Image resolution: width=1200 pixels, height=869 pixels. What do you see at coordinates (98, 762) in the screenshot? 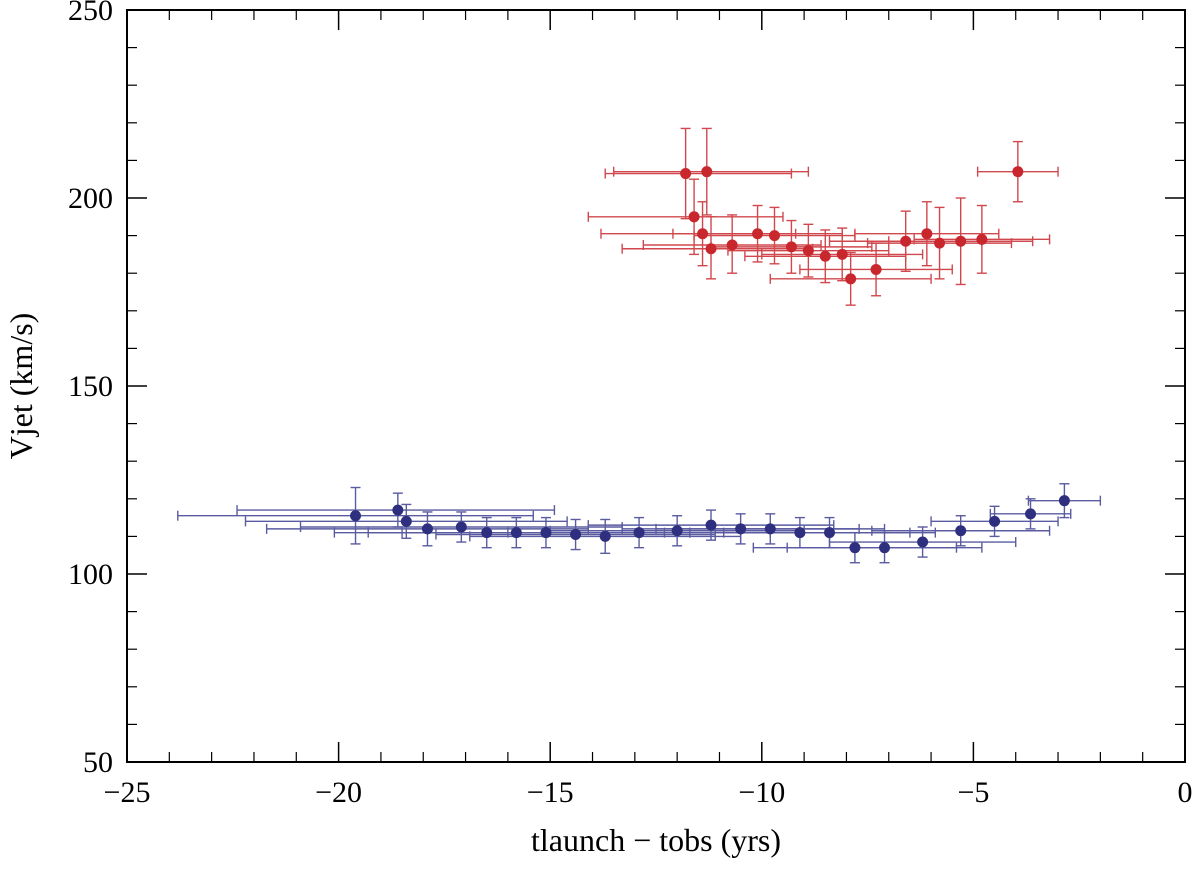
I see `y-tick-label: 50` at bounding box center [98, 762].